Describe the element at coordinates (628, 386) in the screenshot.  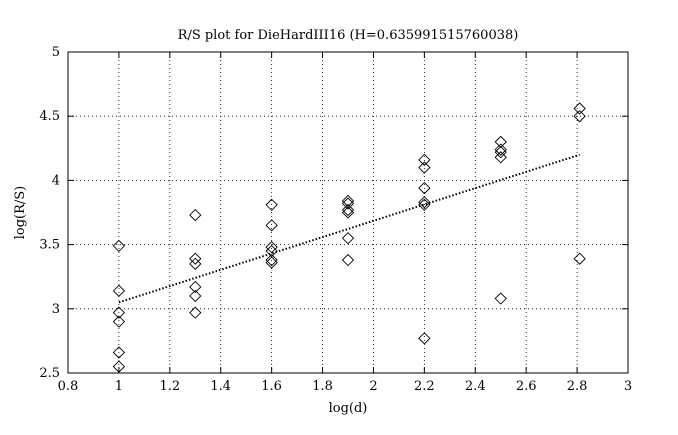
I see `x-tick-label: 3` at that location.